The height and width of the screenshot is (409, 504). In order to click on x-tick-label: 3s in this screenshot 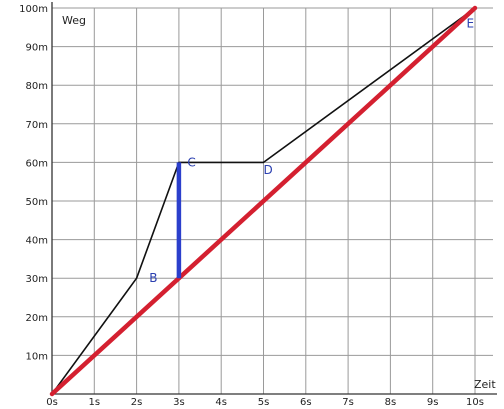, I will do `click(179, 402)`.